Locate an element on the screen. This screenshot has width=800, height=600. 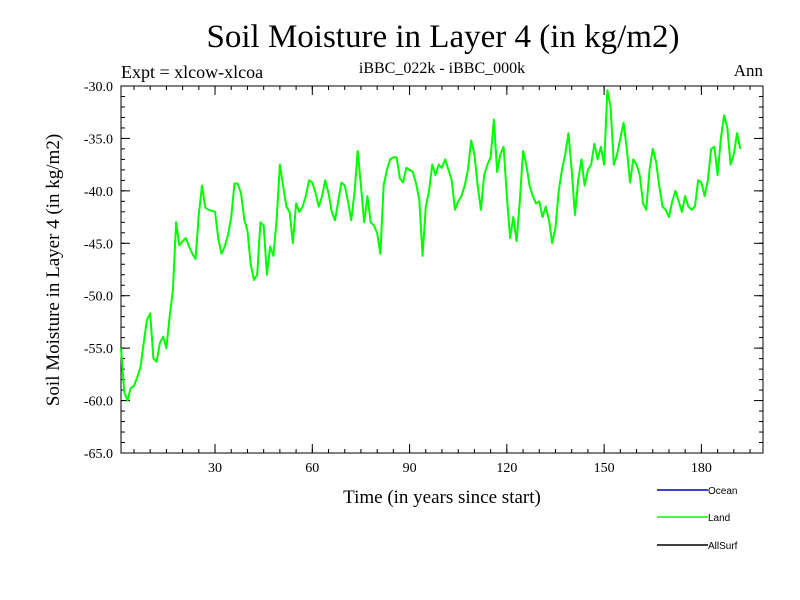
legend: Ocean Land AllSurf is located at coordinates (697, 519).